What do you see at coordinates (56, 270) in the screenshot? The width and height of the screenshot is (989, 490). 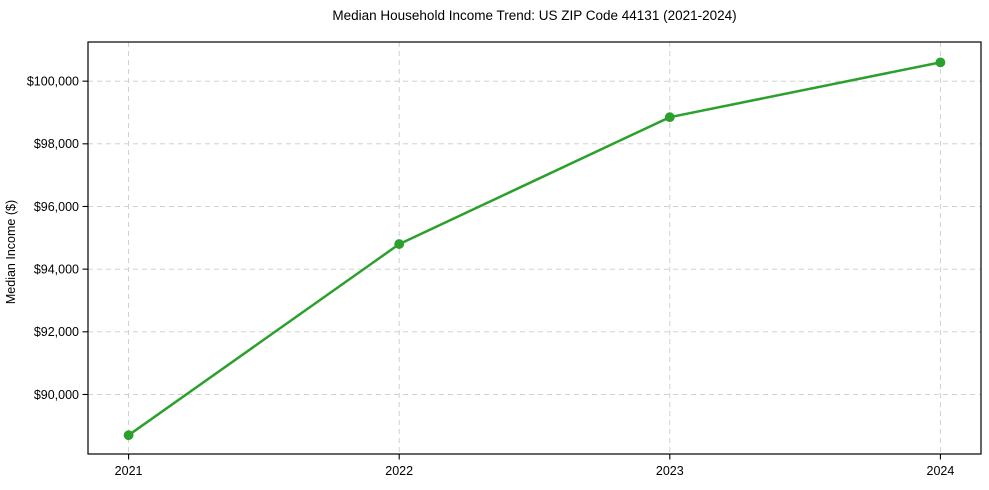 I see `y-tick-label: $94,000` at bounding box center [56, 270].